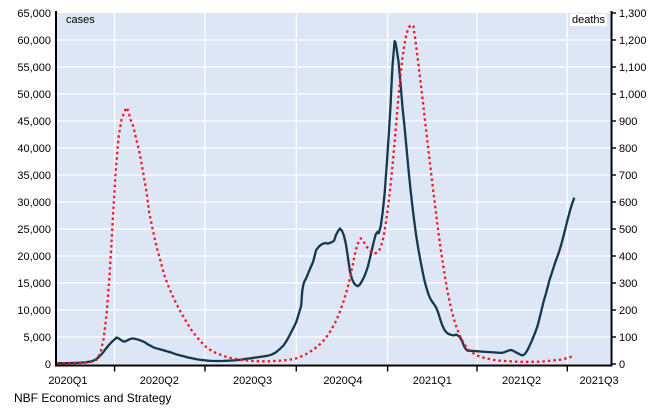  What do you see at coordinates (48, 365) in the screenshot?
I see `left-axis-tick-label: 0` at bounding box center [48, 365].